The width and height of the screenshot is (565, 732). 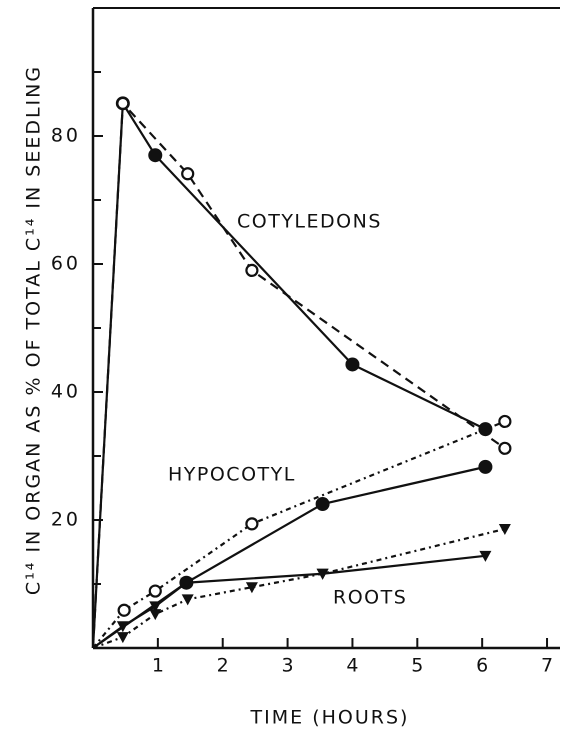 What do you see at coordinates (352, 666) in the screenshot?
I see `x-tick-label: 4` at bounding box center [352, 666].